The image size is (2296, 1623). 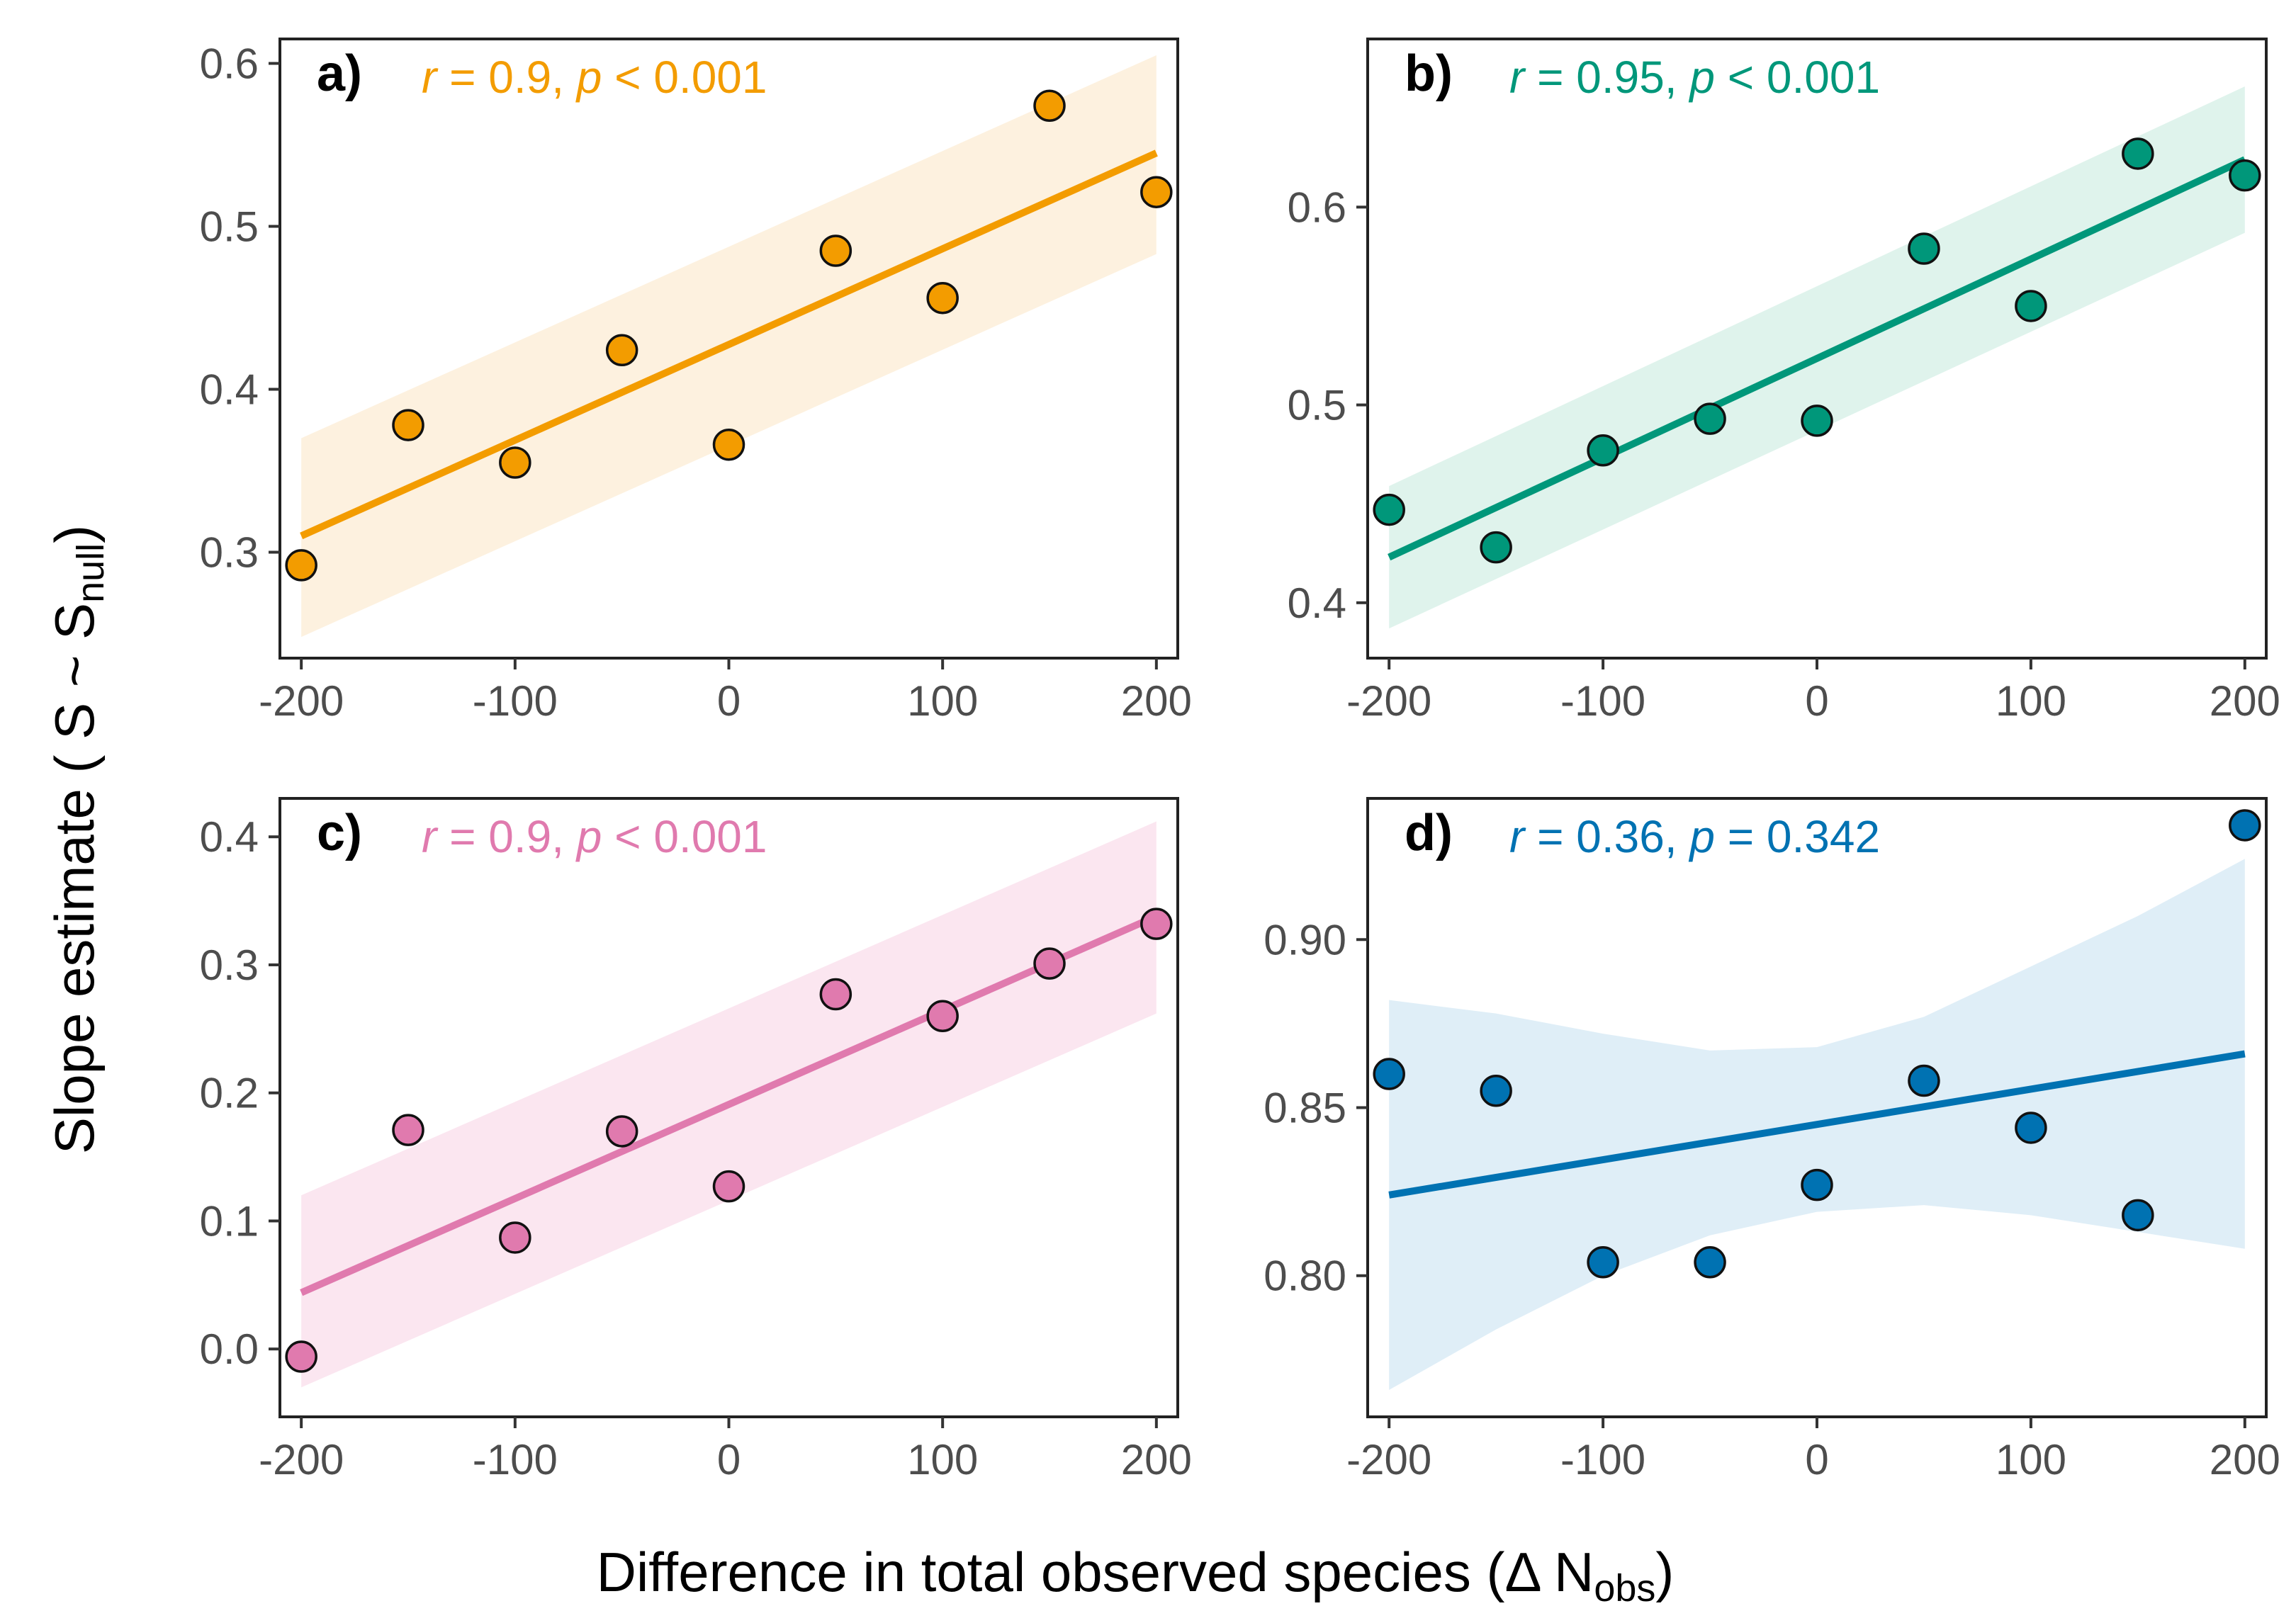 What do you see at coordinates (1305, 1108) in the screenshot?
I see `y-tick-label: 0.85` at bounding box center [1305, 1108].